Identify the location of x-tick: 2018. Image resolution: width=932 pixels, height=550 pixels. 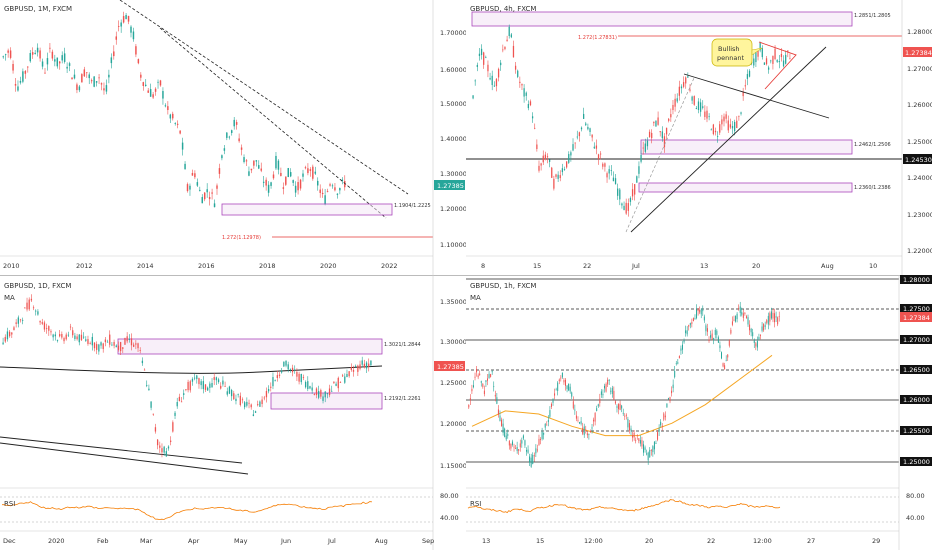
(267, 266).